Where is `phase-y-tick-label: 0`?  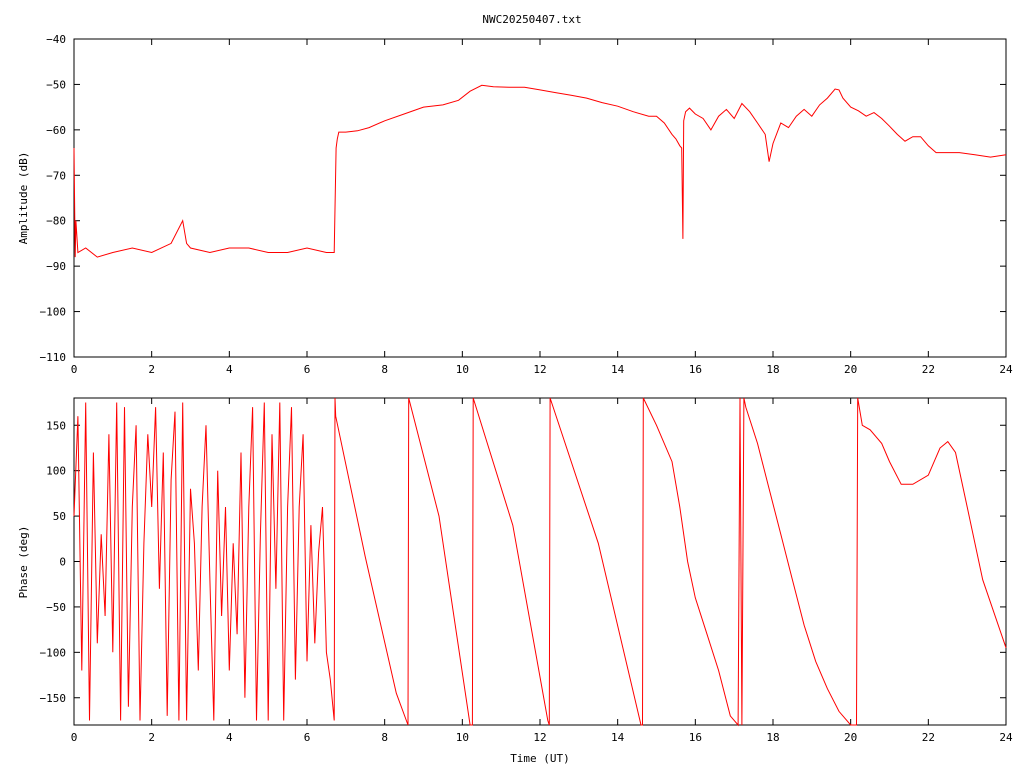
phase-y-tick-label: 0 is located at coordinates (62, 562).